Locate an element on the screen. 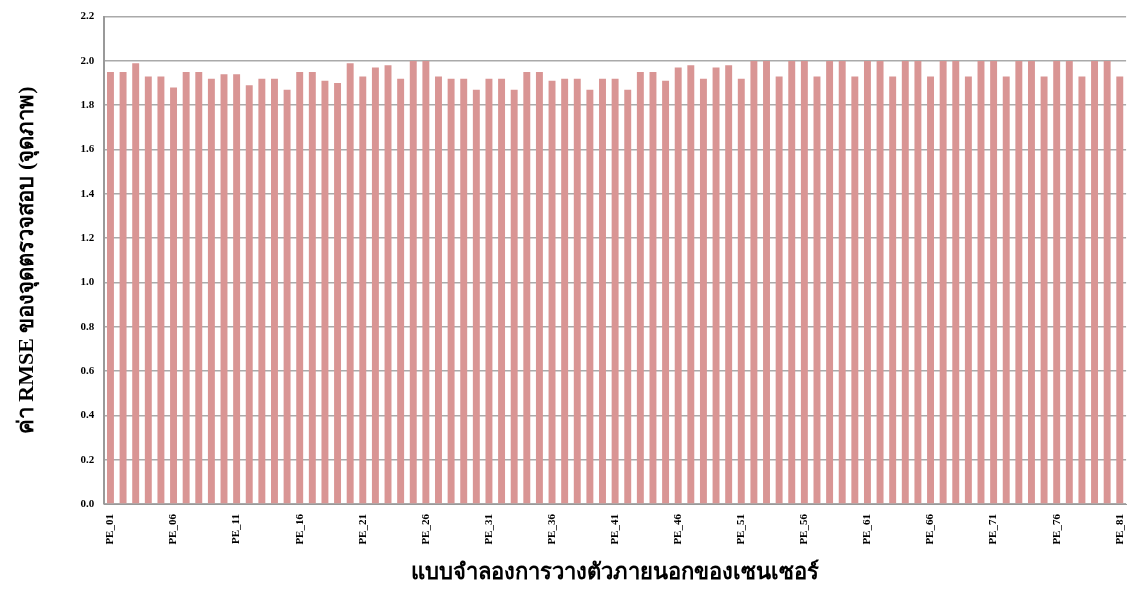 This screenshot has height=597, width=1137. y-tick-label: 0.8 is located at coordinates (87, 325).